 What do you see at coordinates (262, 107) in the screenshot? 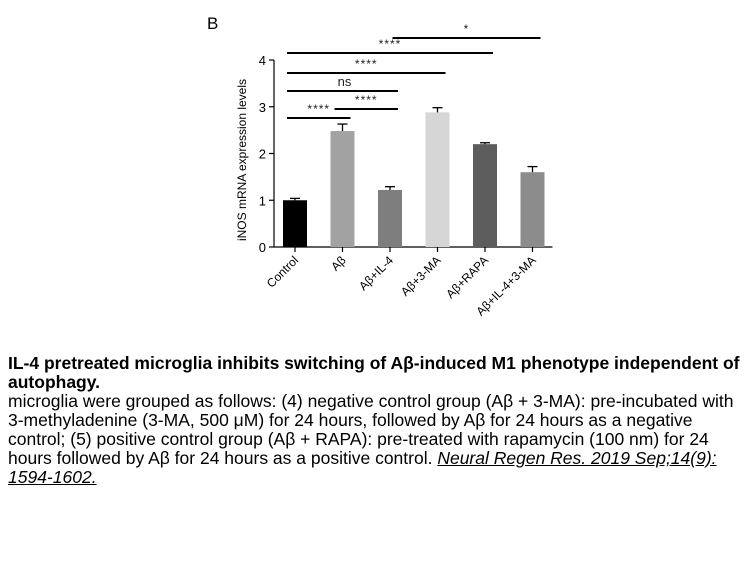
I see `y-tick-label: 3` at bounding box center [262, 107].